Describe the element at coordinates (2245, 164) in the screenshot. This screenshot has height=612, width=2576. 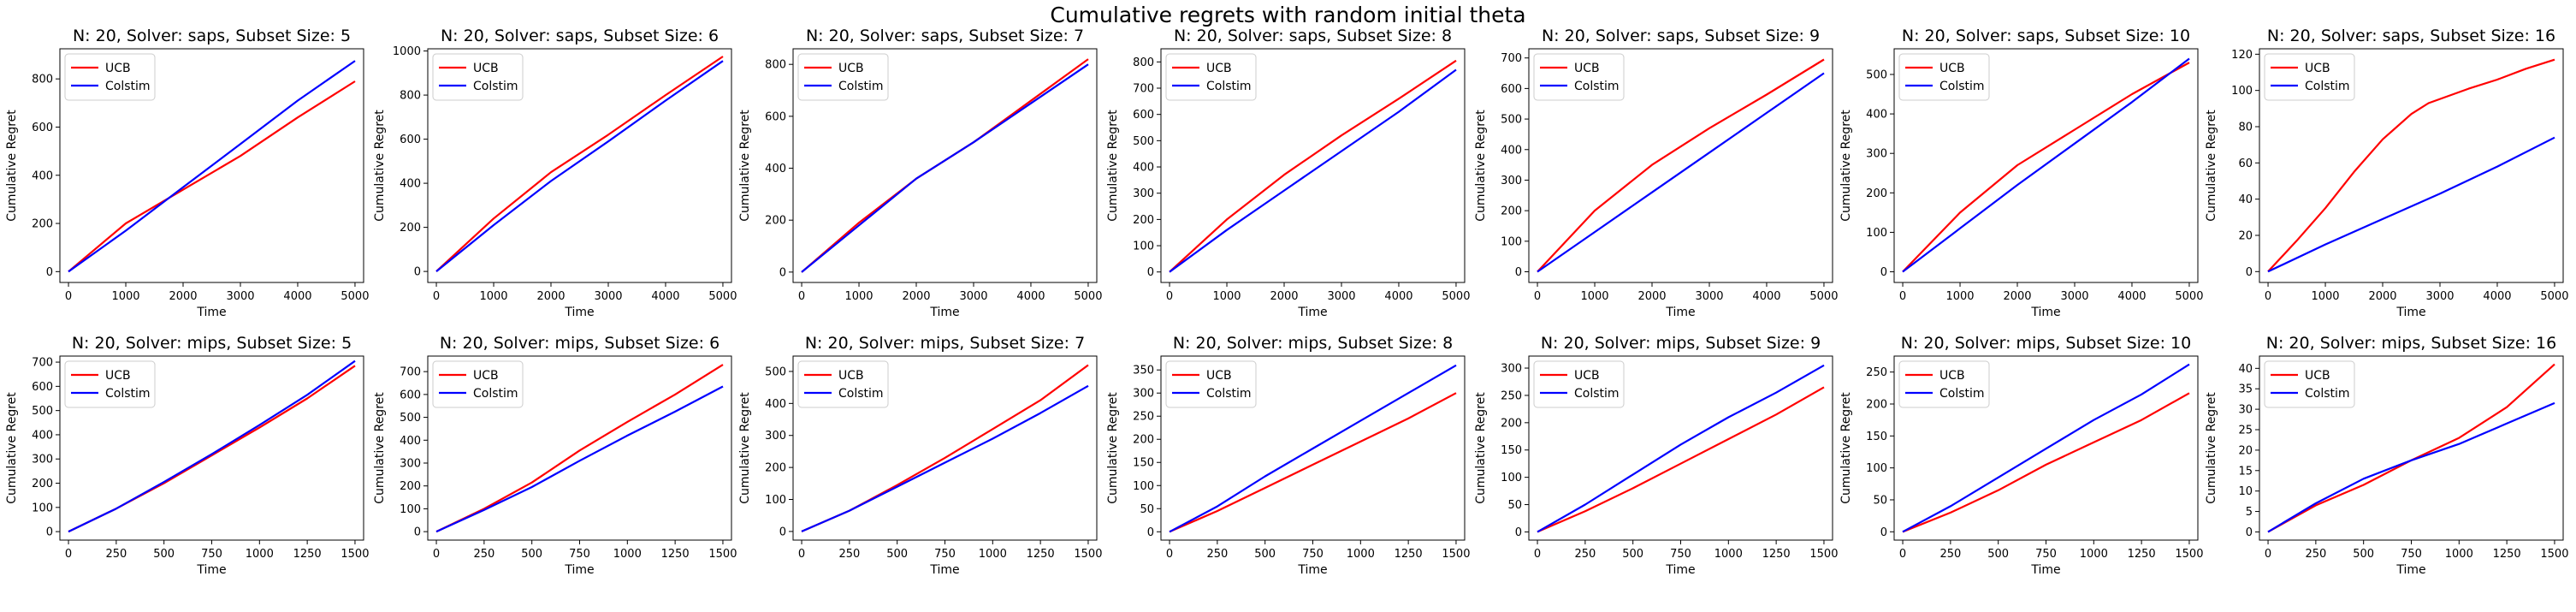
I see `y-tick-label: 60` at that location.